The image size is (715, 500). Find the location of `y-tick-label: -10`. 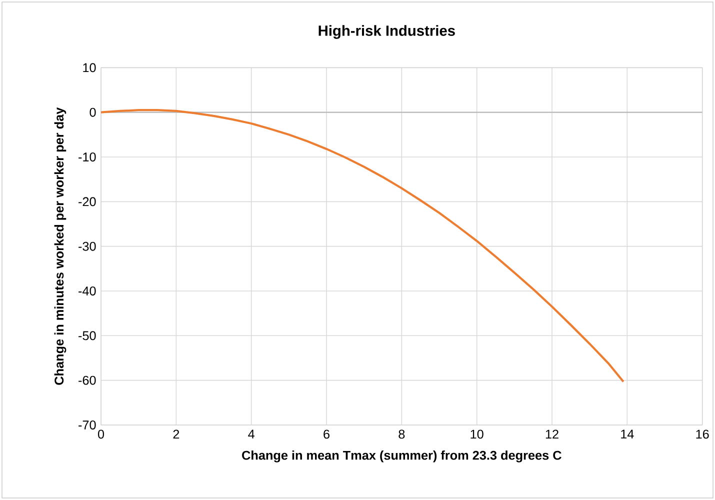

y-tick-label: -10 is located at coordinates (87, 157).